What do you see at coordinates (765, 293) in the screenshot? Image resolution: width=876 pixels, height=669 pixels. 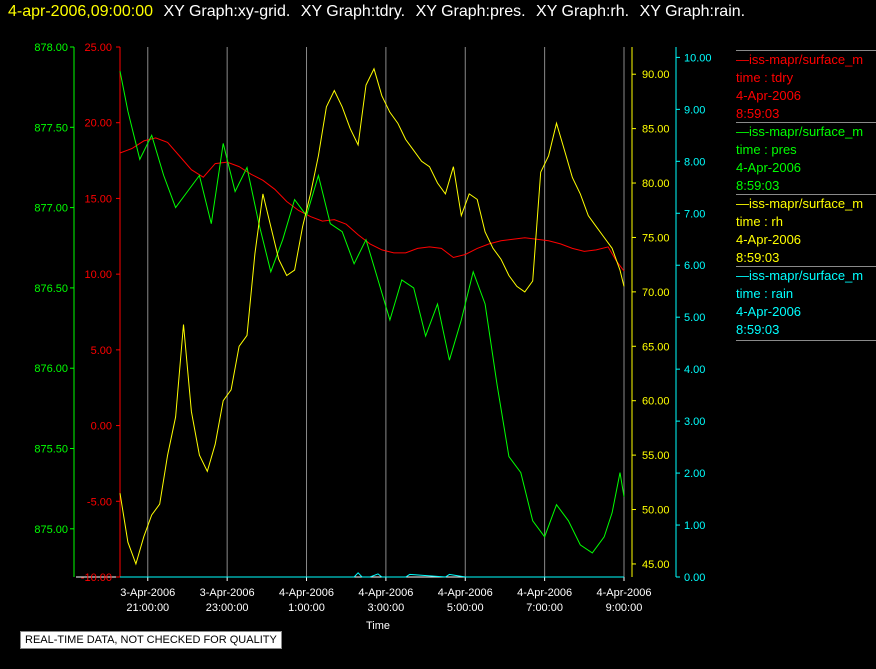 I see `legend-label-rain: time : rain` at bounding box center [765, 293].